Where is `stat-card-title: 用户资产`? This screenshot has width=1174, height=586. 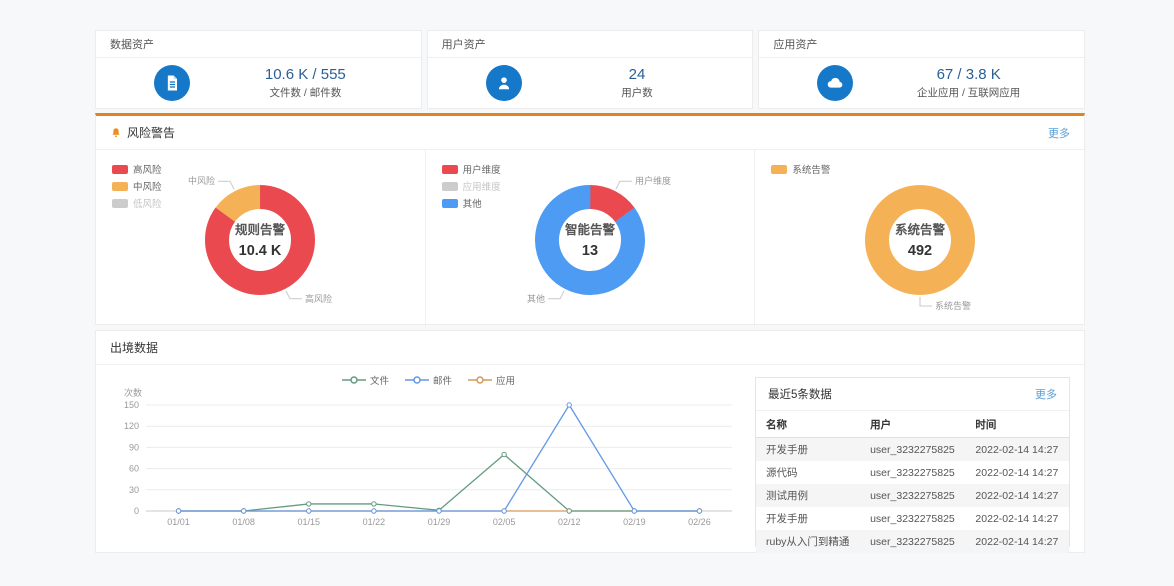 stat-card-title: 用户资产 is located at coordinates (463, 45).